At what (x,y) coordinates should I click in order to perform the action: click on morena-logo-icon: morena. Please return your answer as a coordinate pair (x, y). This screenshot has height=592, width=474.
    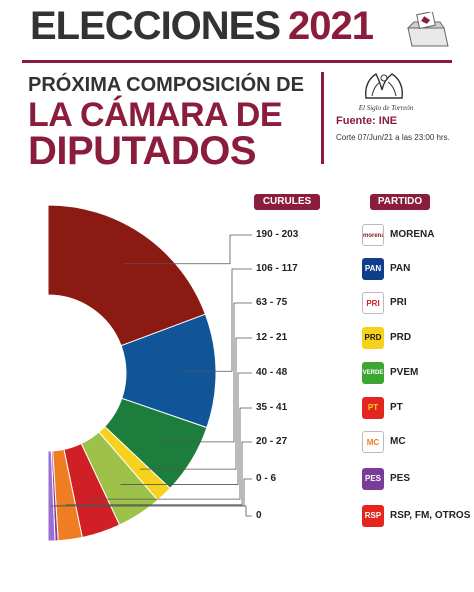
    Looking at the image, I should click on (373, 235).